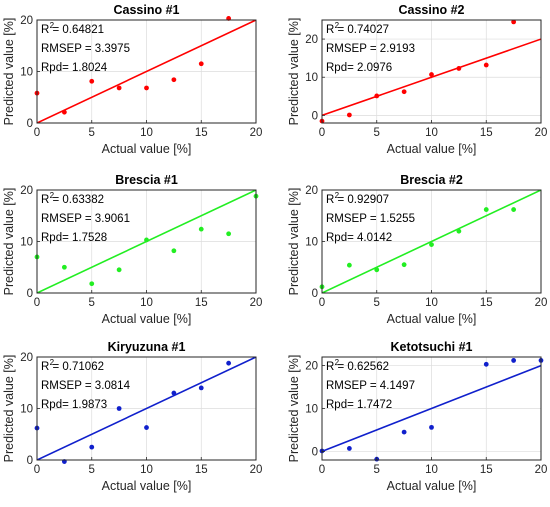  I want to click on stat-line: RMSEP = 3.3975, so click(85, 49).